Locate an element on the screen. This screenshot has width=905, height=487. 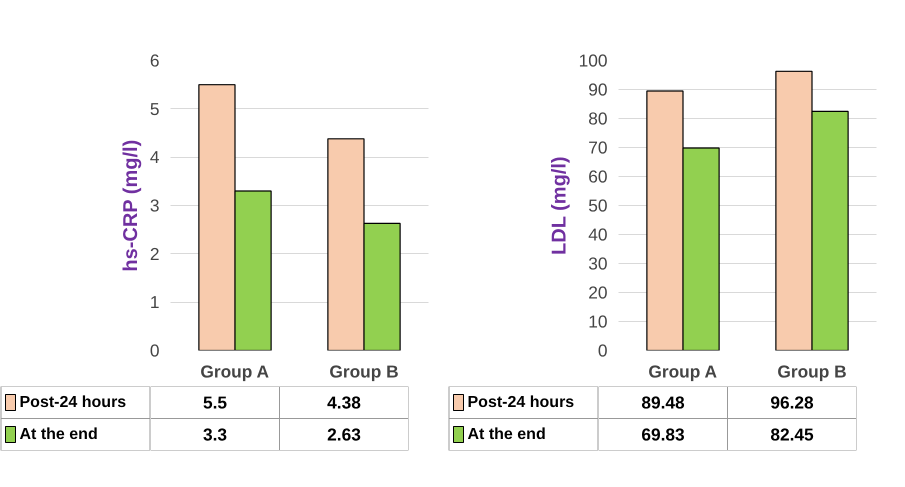
y-tick-label: 30 is located at coordinates (598, 264).